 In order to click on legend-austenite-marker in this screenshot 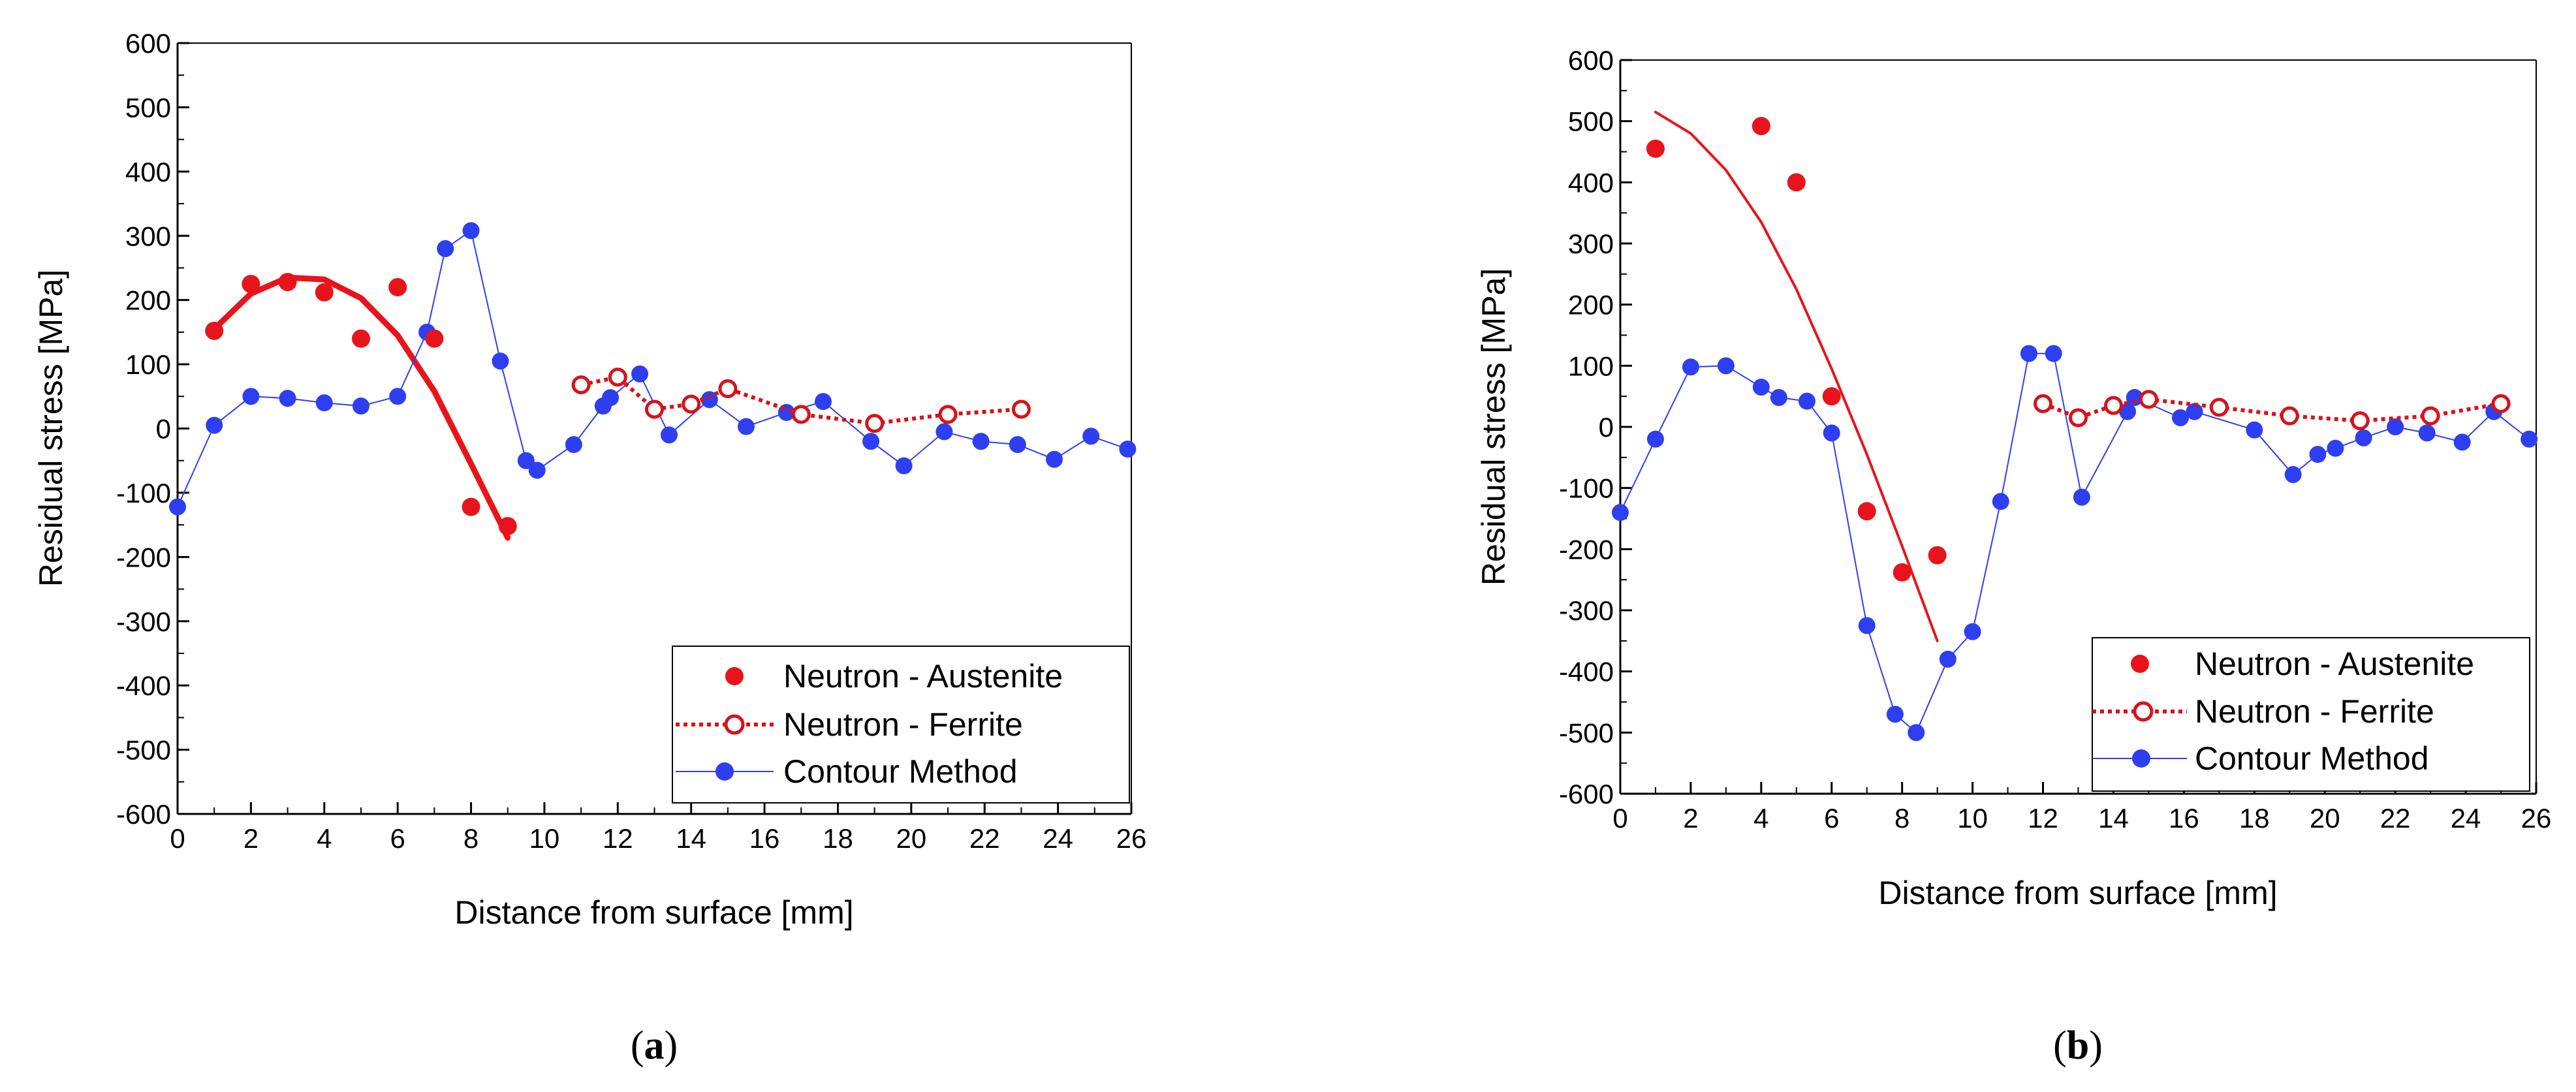, I will do `click(734, 676)`.